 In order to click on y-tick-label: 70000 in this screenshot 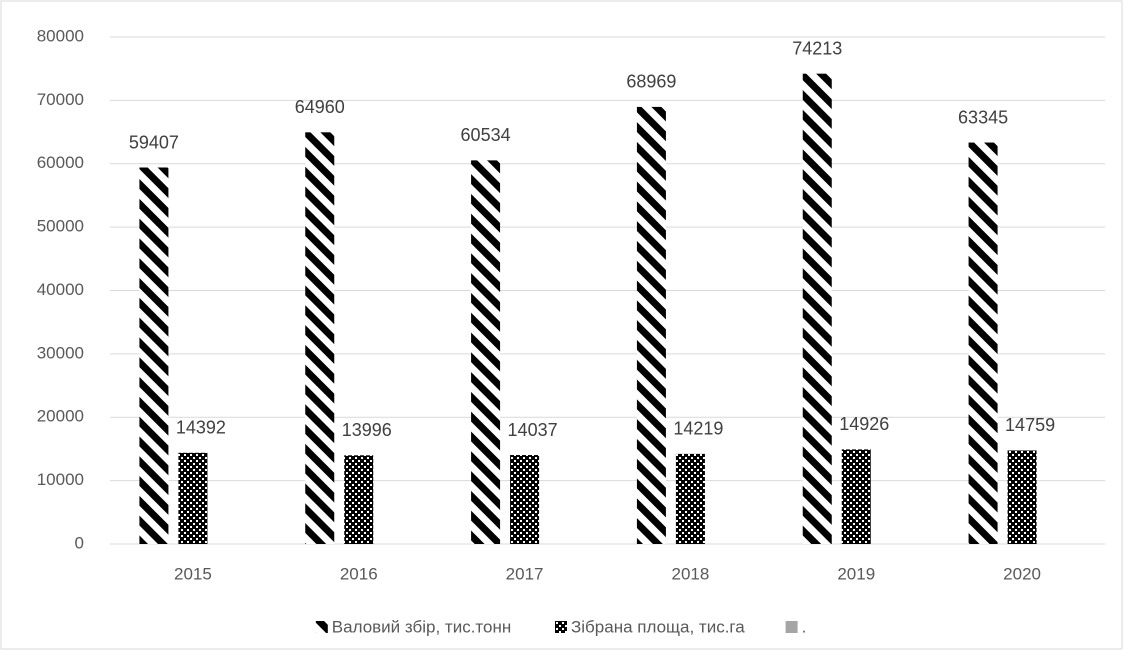, I will do `click(60, 99)`.